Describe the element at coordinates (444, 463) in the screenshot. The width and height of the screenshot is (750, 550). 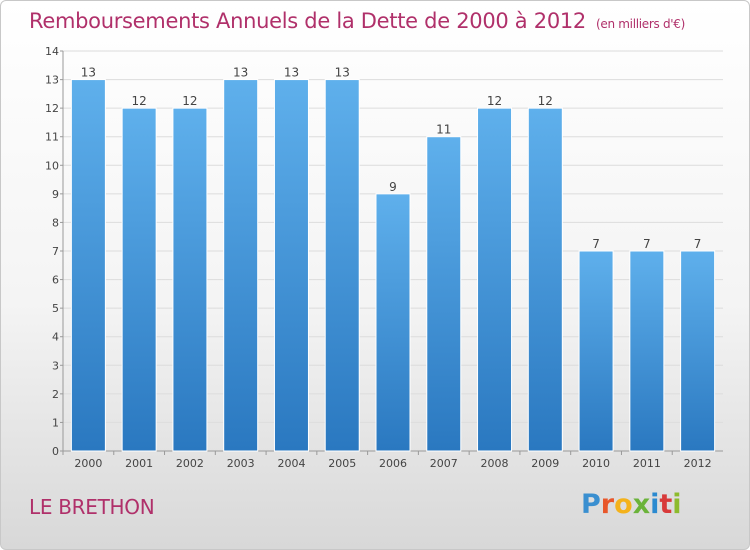
I see `x-tick-label-2007: 2007` at that location.